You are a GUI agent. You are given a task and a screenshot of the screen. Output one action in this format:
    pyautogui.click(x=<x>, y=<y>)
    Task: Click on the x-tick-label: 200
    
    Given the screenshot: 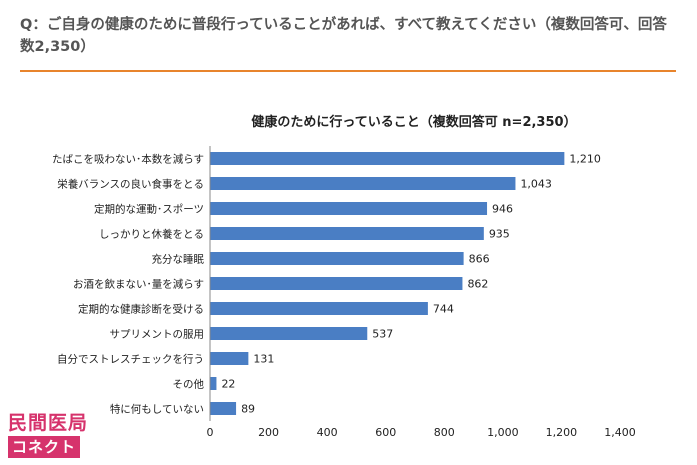 What is the action you would take?
    pyautogui.click(x=268, y=432)
    